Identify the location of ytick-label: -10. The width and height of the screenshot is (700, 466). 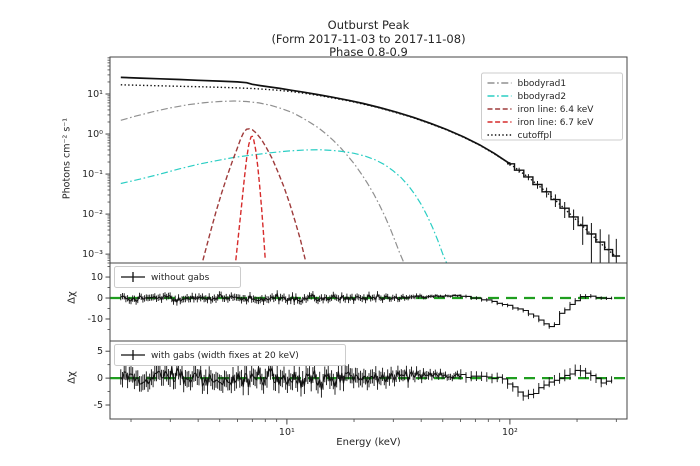
(95, 319).